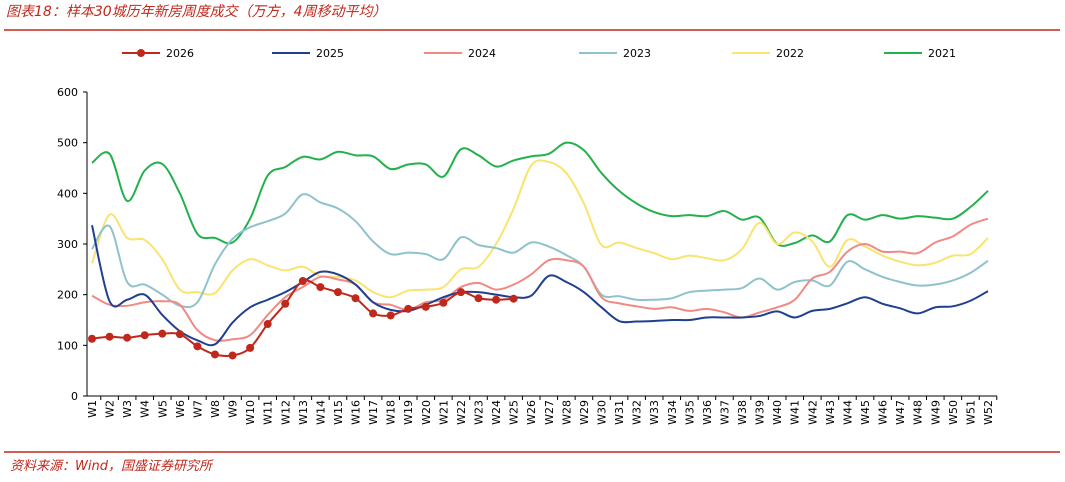 Image resolution: width=1065 pixels, height=482 pixels. I want to click on x-tick-label: W14, so click(320, 412).